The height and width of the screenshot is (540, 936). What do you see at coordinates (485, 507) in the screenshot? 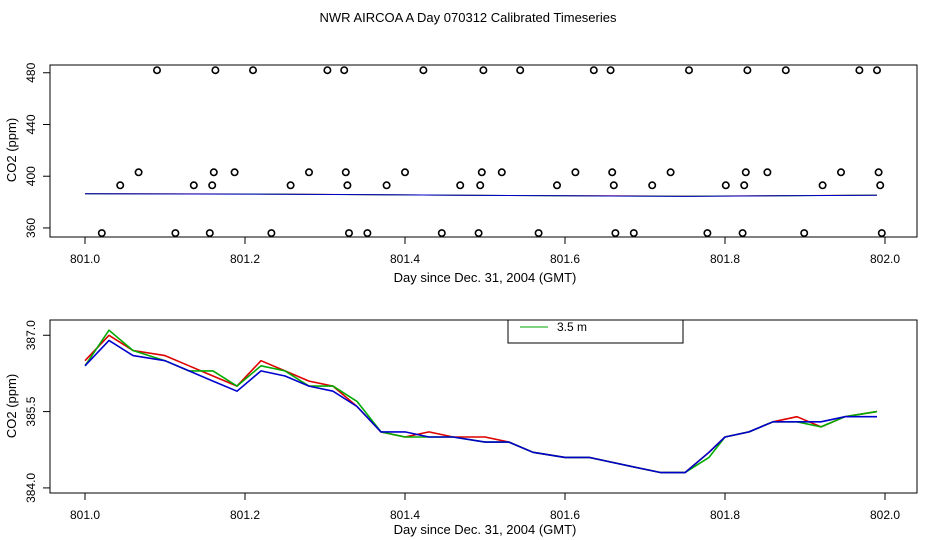
I see `x-axis-bottom: 801.0 801.2 801.4 801.6 801.8 802.0` at bounding box center [485, 507].